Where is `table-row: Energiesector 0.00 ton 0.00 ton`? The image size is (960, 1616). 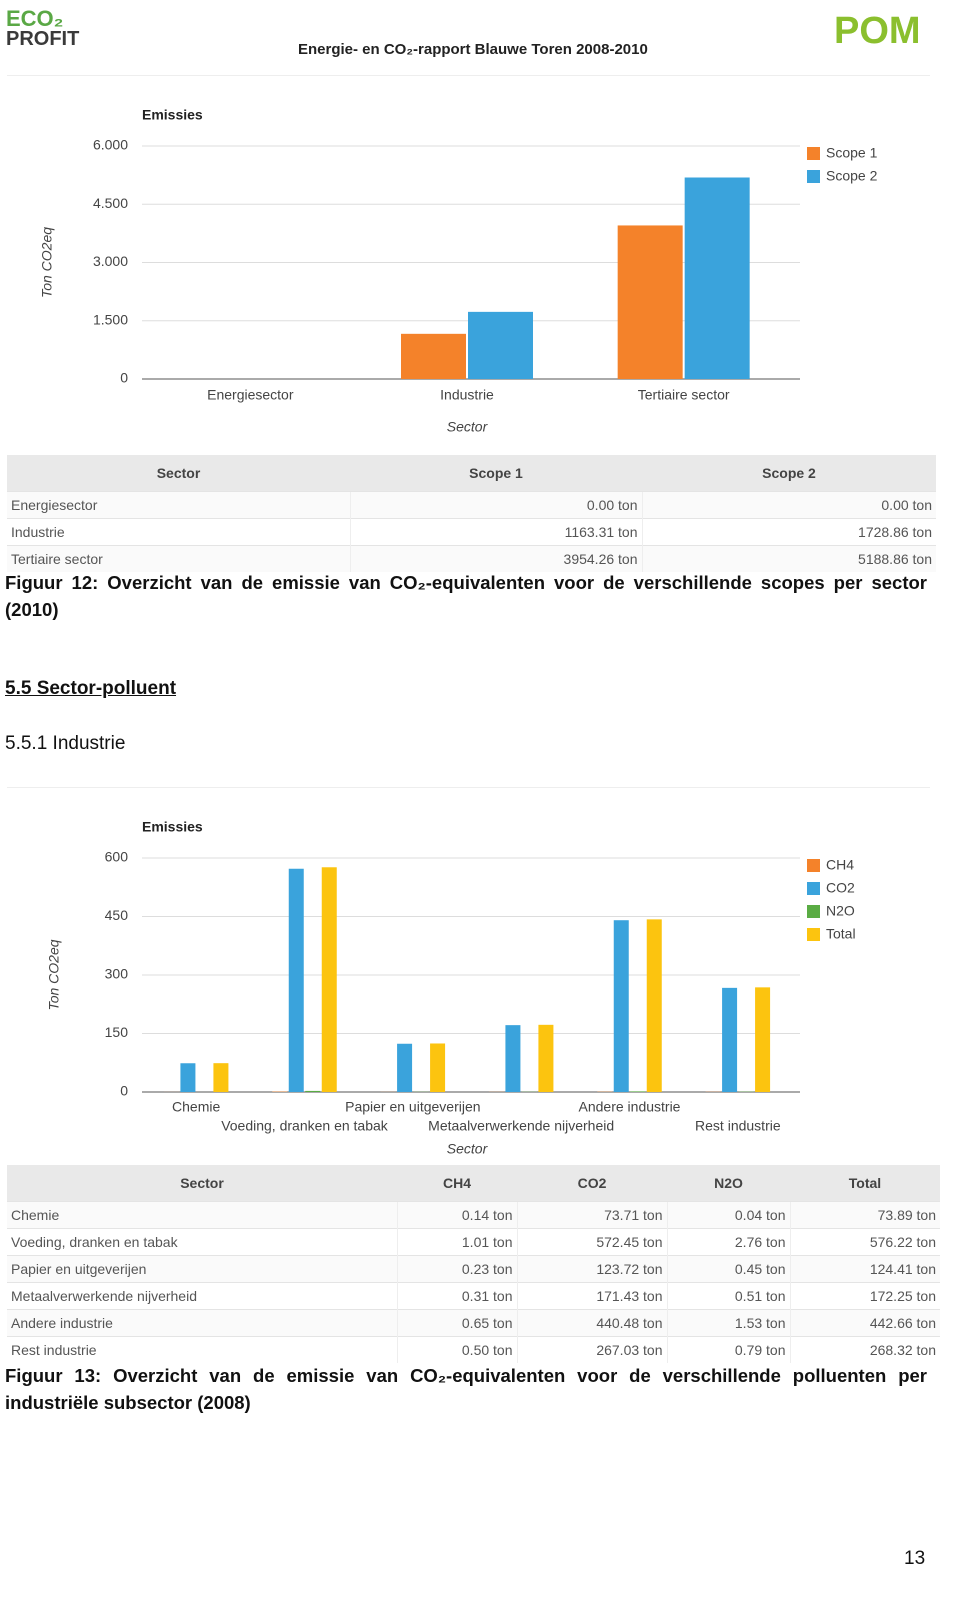 table-row: Energiesector 0.00 ton 0.00 ton is located at coordinates (471, 505).